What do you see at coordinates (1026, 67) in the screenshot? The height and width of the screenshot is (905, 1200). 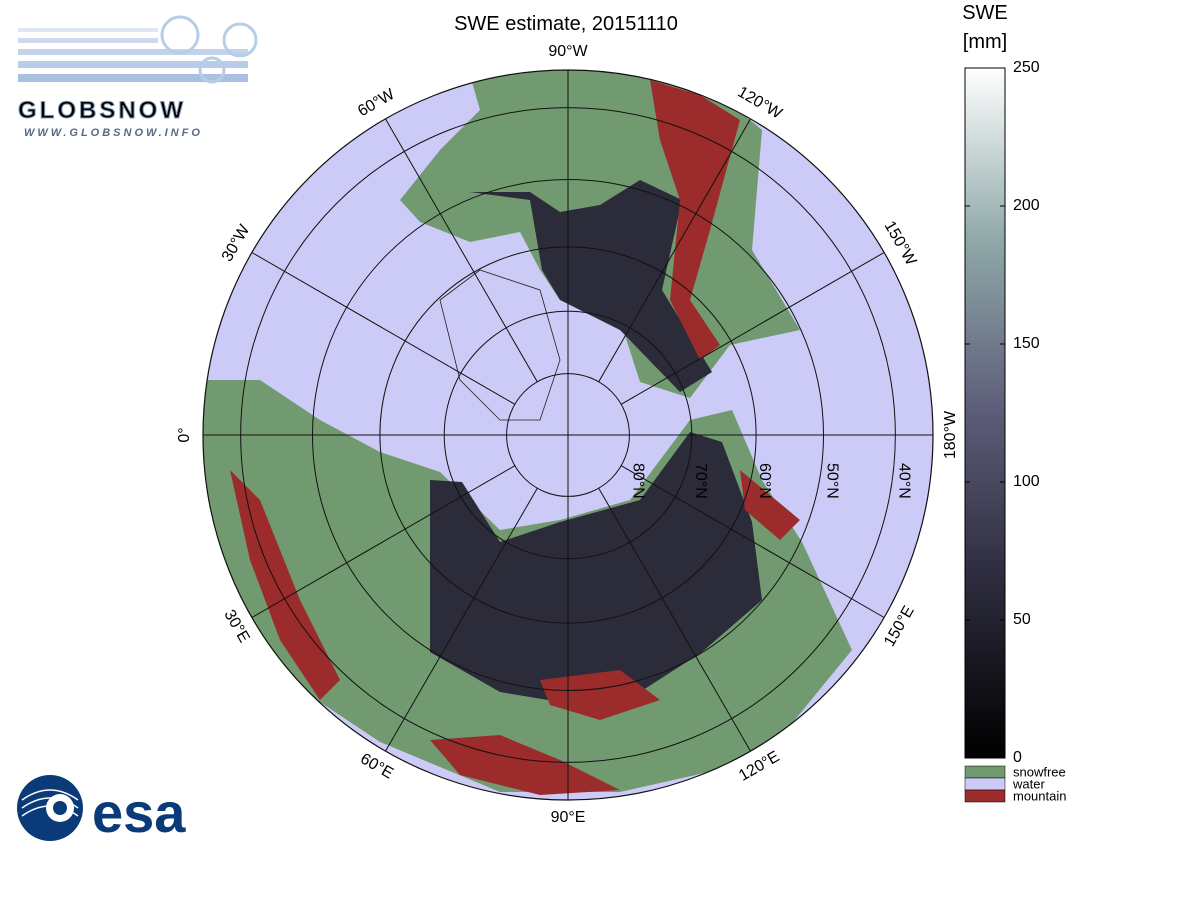 I see `colorbar-tick-label: 250` at bounding box center [1026, 67].